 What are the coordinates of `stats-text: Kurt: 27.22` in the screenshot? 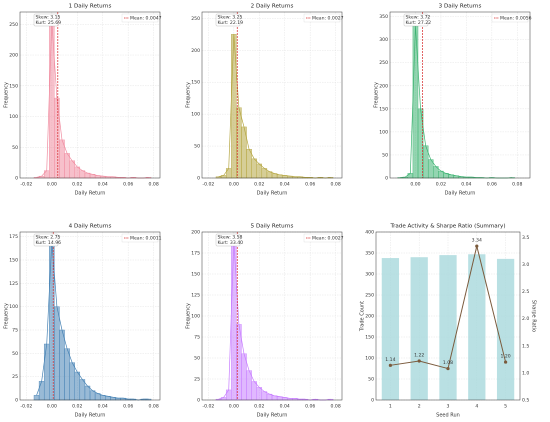 It's located at (419, 23).